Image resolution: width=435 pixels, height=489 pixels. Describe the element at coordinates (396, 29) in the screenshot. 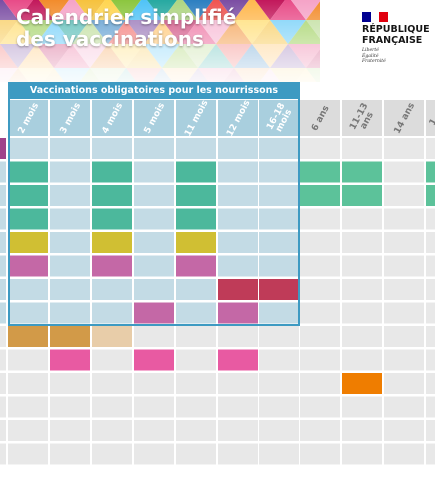

I see `logo-name-line-1: RÉPUBLIQUE` at that location.